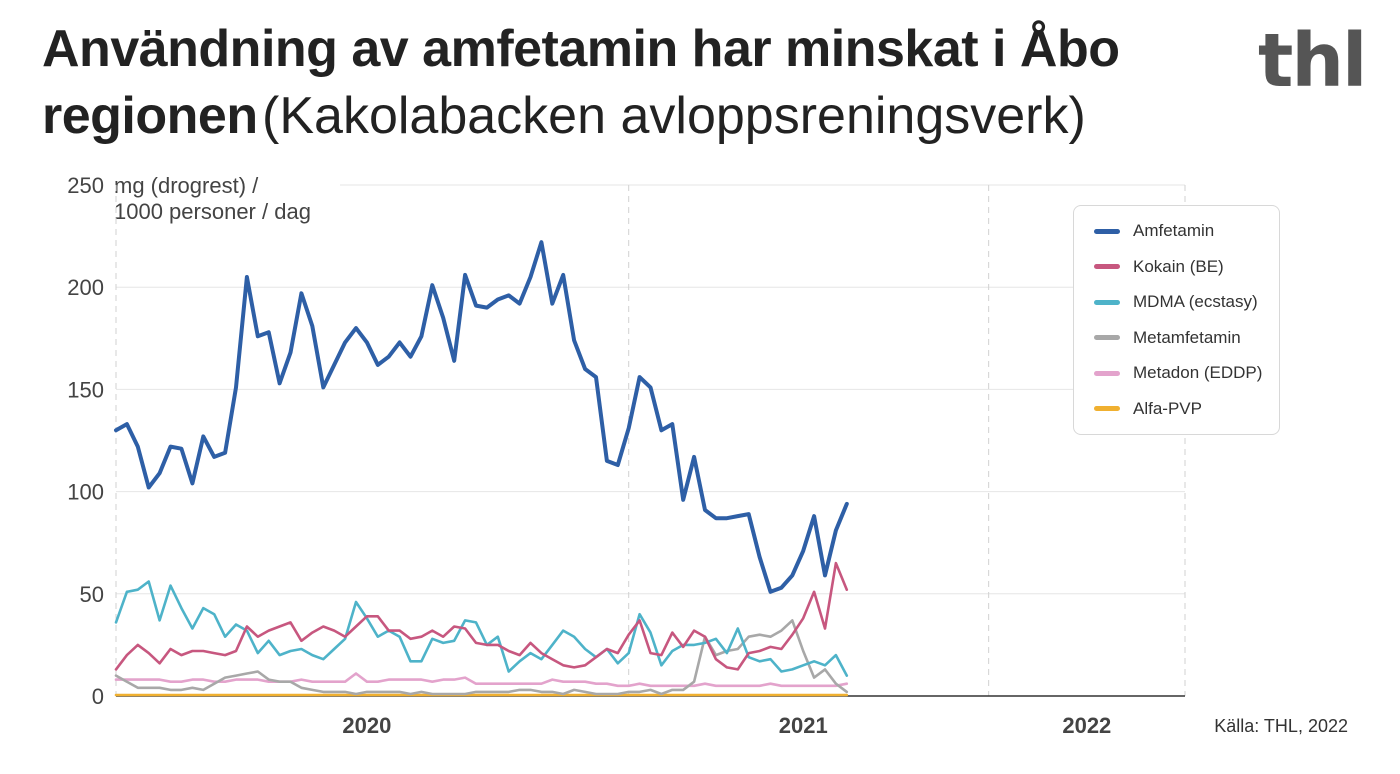 Image resolution: width=1400 pixels, height=774 pixels. What do you see at coordinates (1281, 726) in the screenshot?
I see `source-note: Källa: THL, 2022` at bounding box center [1281, 726].